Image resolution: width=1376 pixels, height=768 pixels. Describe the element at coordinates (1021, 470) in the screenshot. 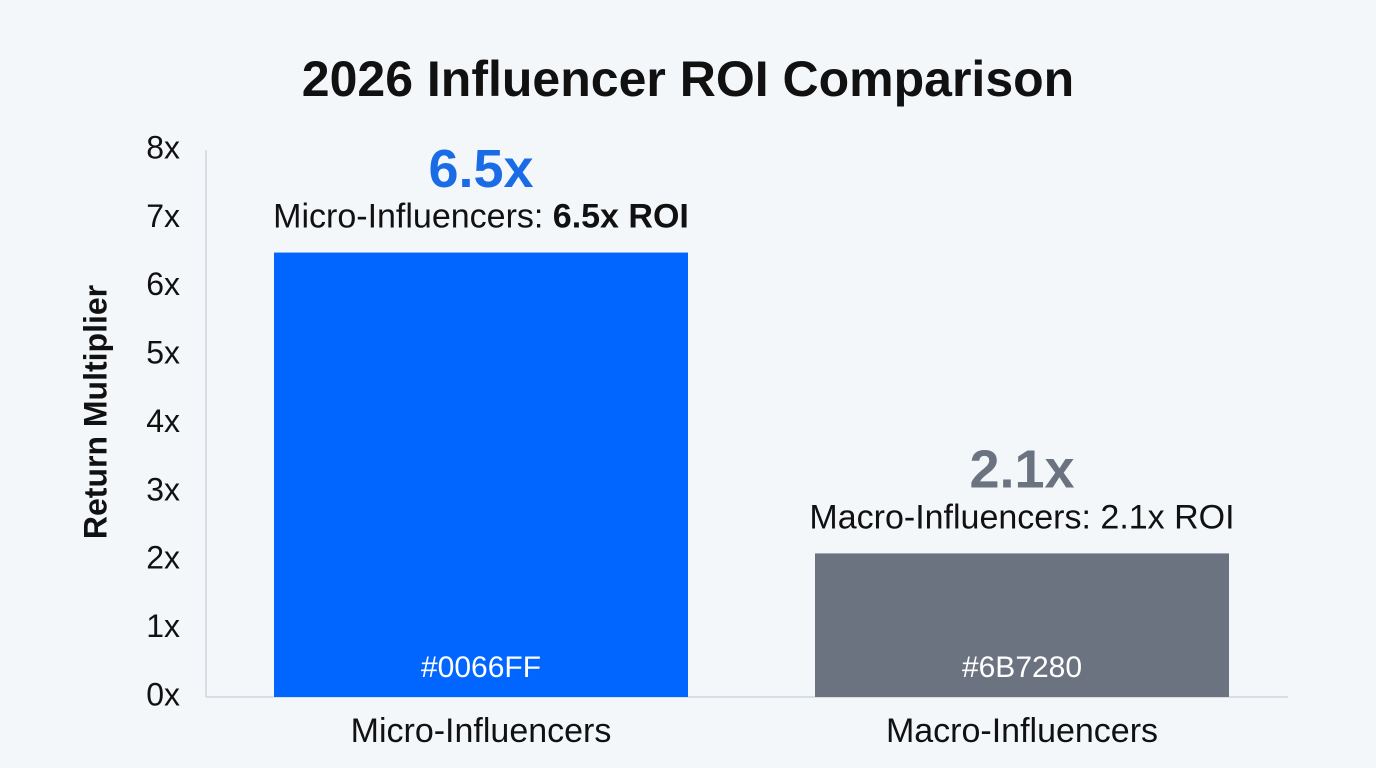

I see `bar-value-label: 2.1x` at that location.